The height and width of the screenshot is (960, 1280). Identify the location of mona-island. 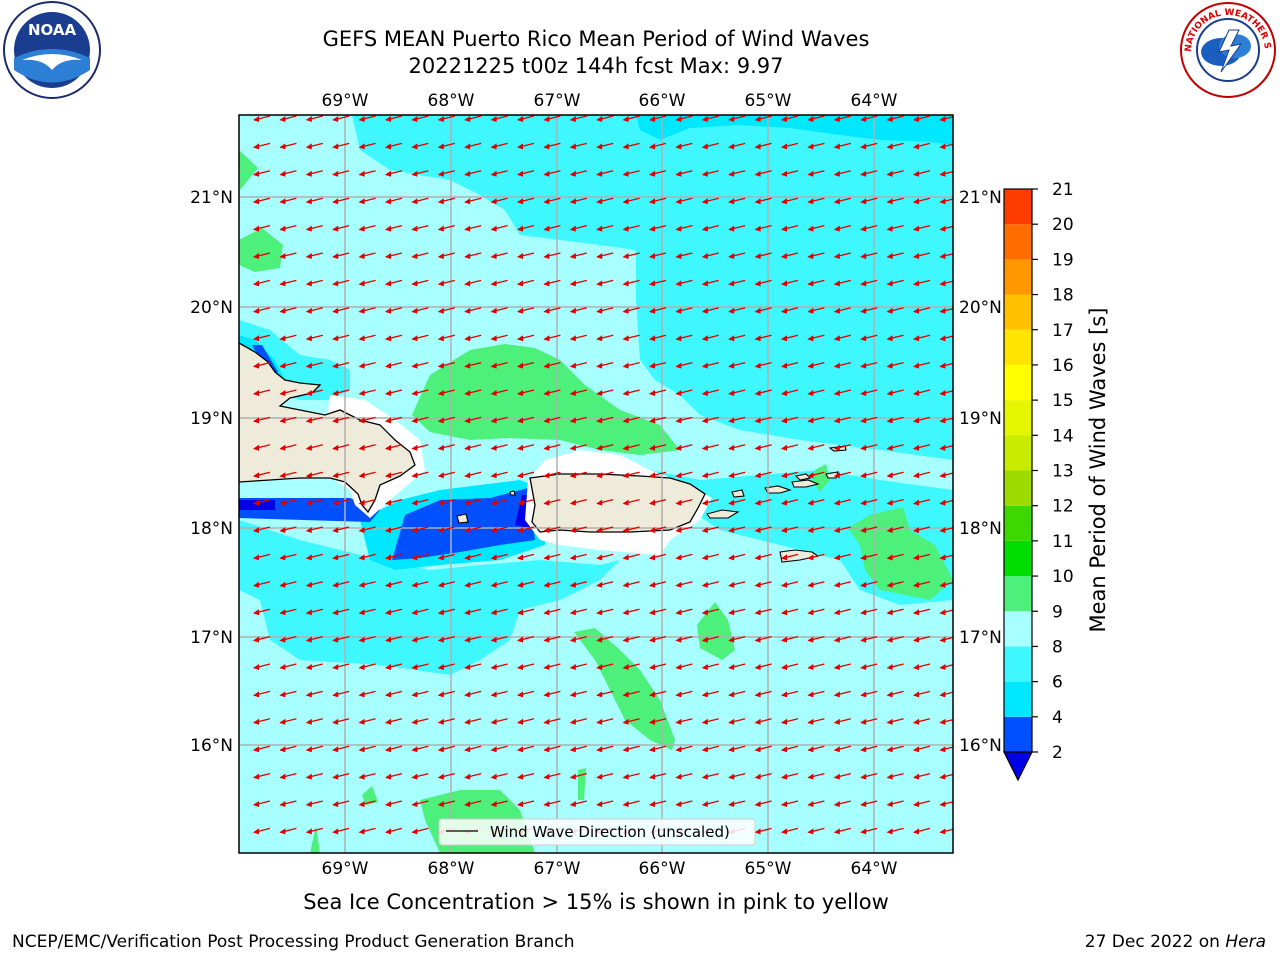
(462, 518).